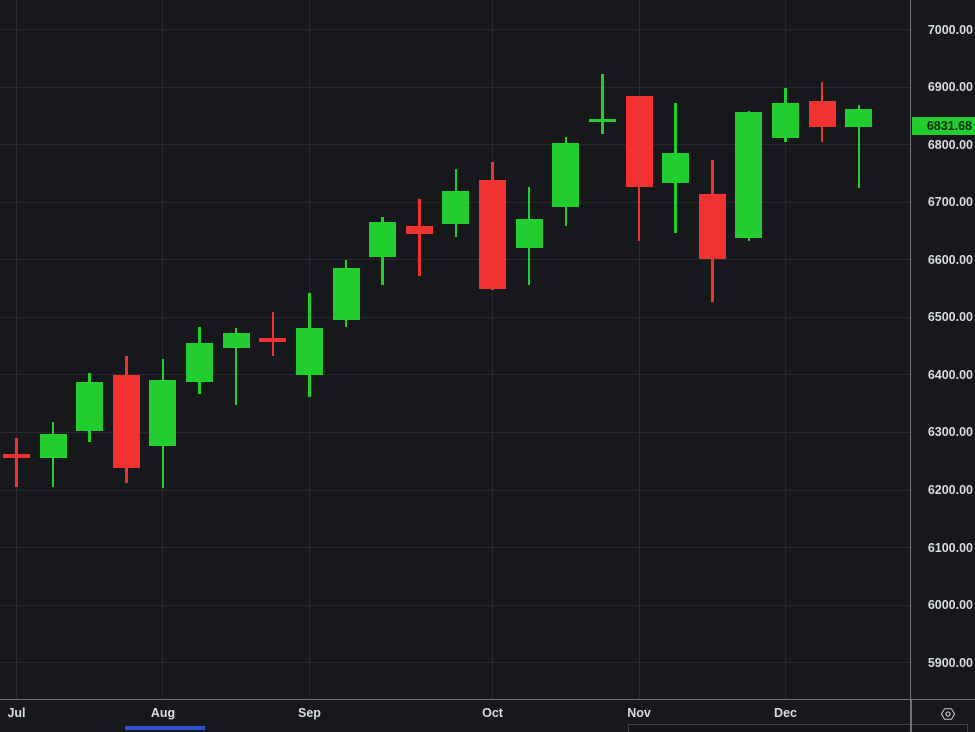 This screenshot has width=975, height=732. I want to click on price-tick-label: 6200.00, so click(950, 490).